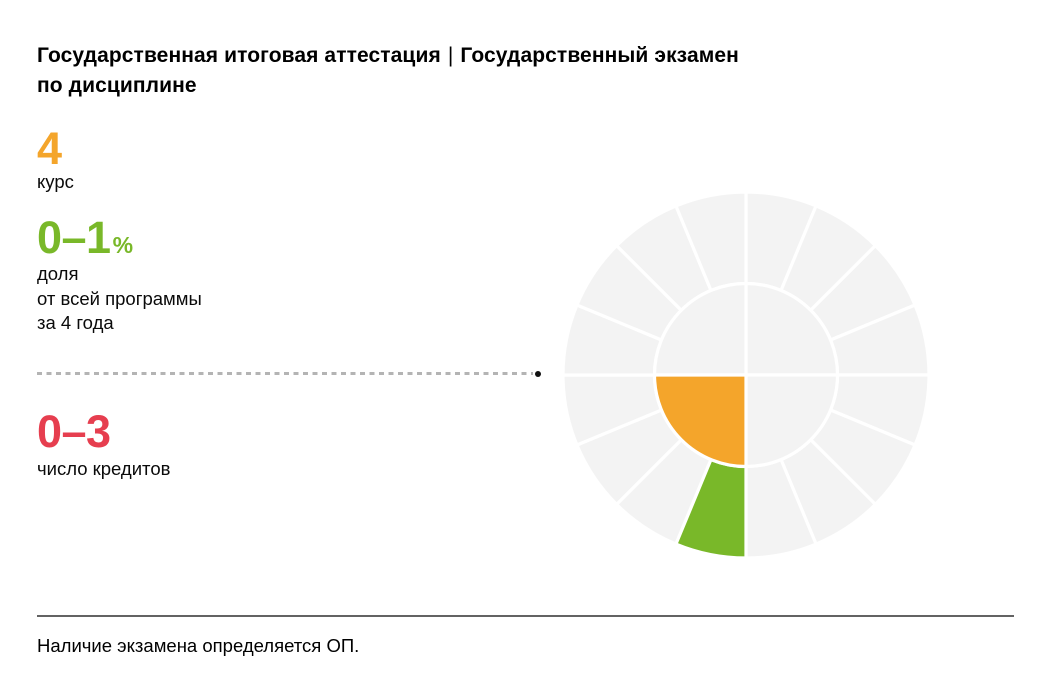 Image resolution: width=1051 pixels, height=696 pixels. What do you see at coordinates (117, 86) in the screenshot?
I see `title-line2: по дисциплине` at bounding box center [117, 86].